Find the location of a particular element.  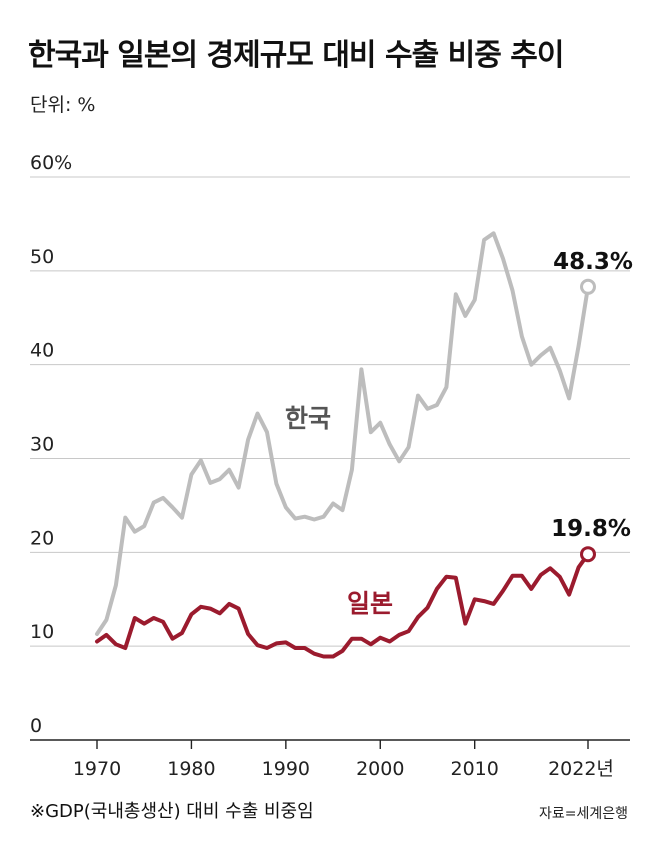

series-label: 한국 is located at coordinates (308, 418).